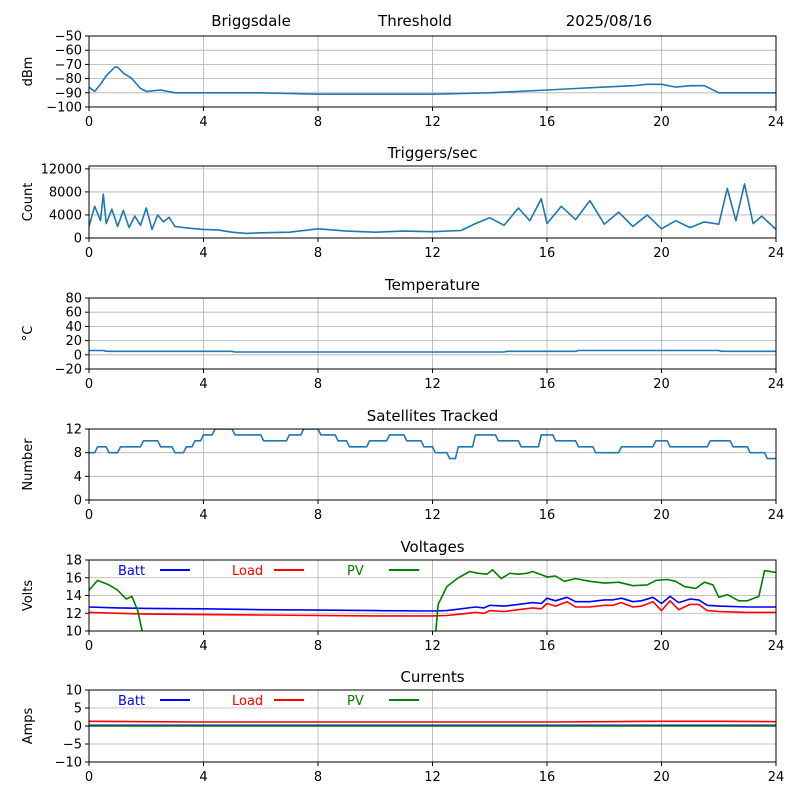 The height and width of the screenshot is (800, 800). Describe the element at coordinates (432, 351) in the screenshot. I see `series-line-temperature` at that location.